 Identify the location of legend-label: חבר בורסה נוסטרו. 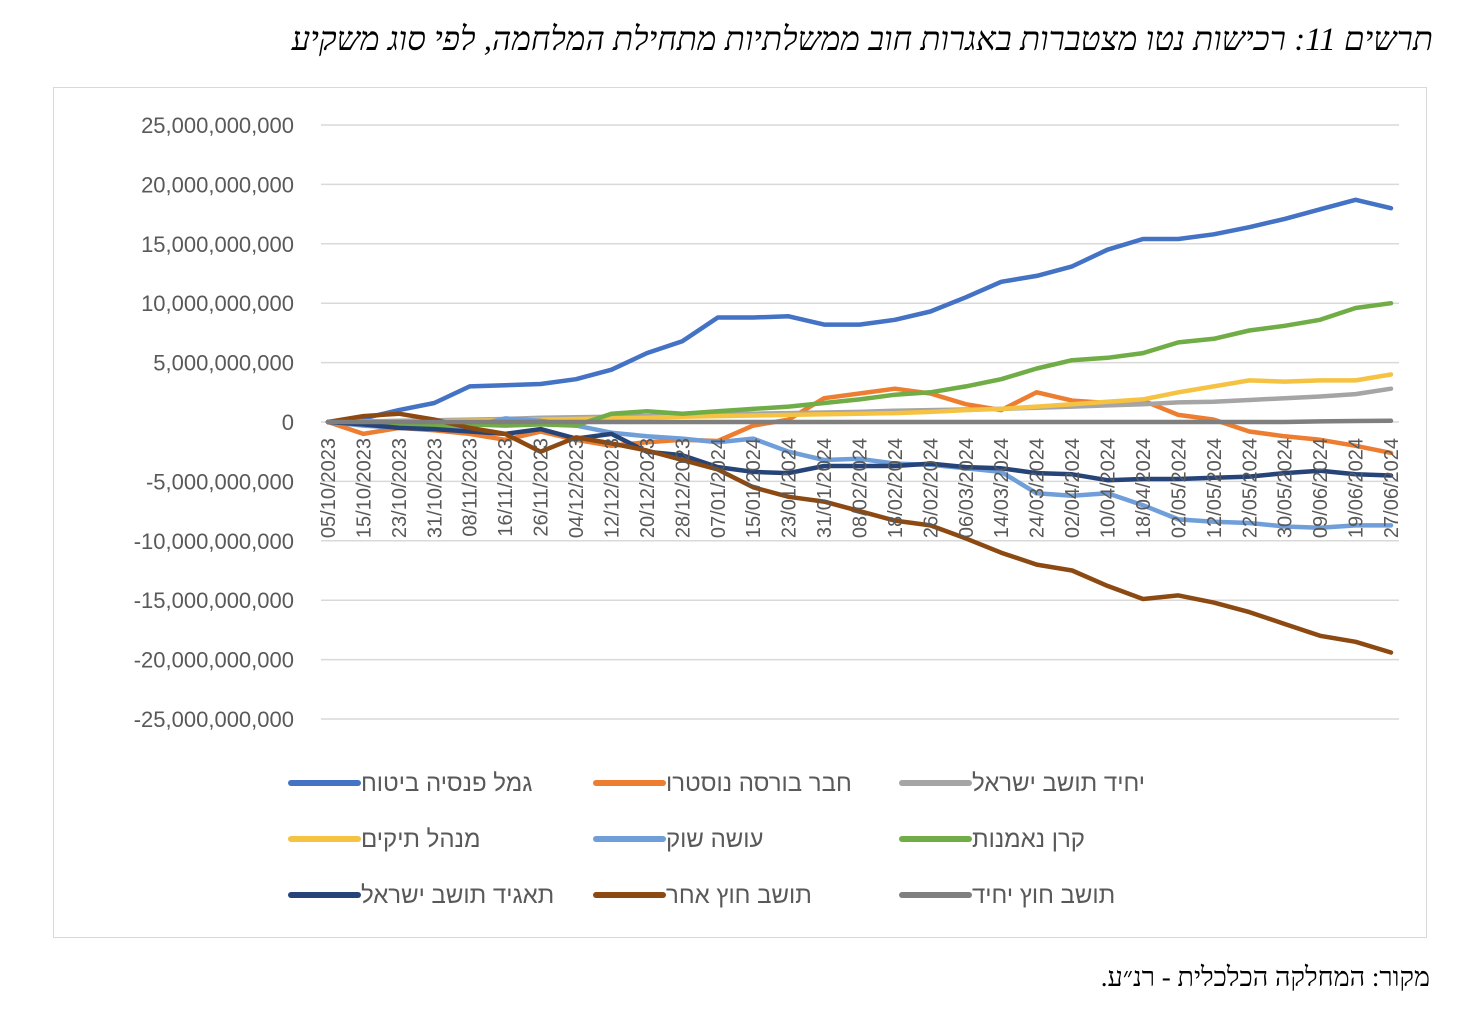
(759, 783).